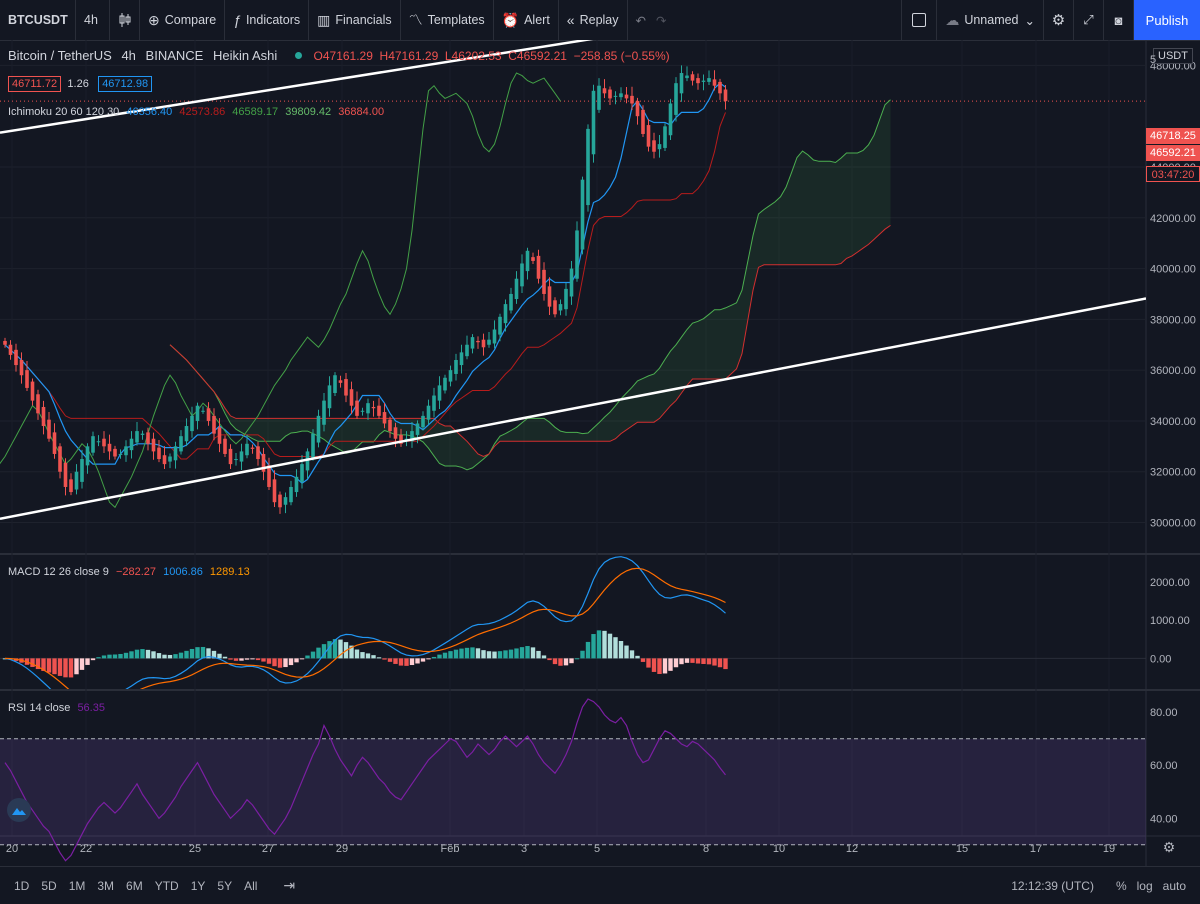 The height and width of the screenshot is (904, 1200). What do you see at coordinates (1160, 659) in the screenshot?
I see `macd-tick-label: 0.00` at bounding box center [1160, 659].